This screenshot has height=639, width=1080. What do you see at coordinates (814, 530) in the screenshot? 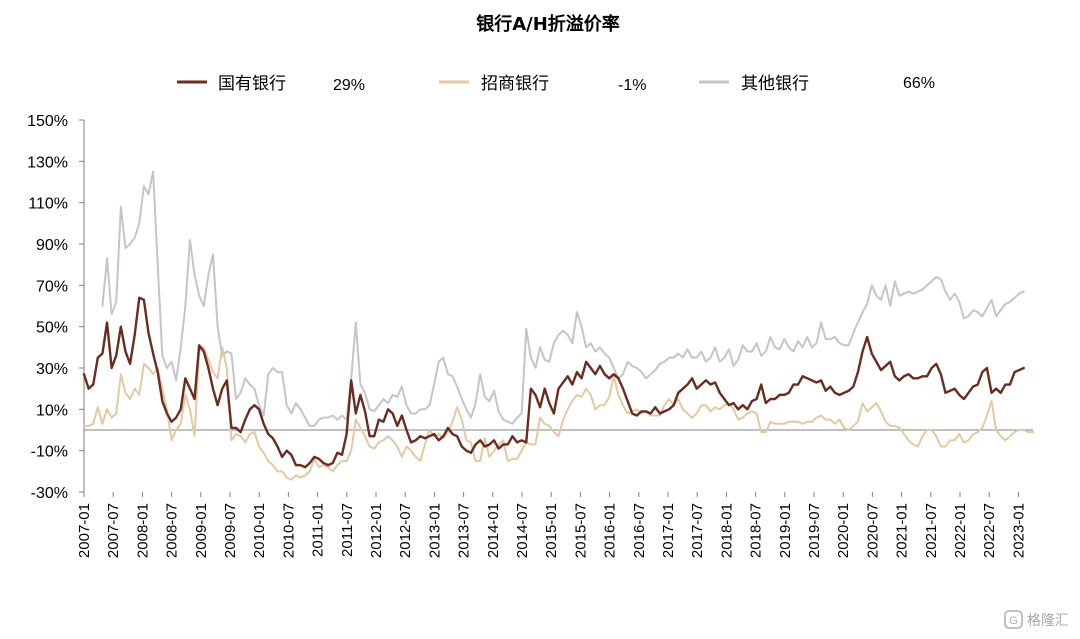
I see `x-tick-label: 2019-07` at bounding box center [814, 530].